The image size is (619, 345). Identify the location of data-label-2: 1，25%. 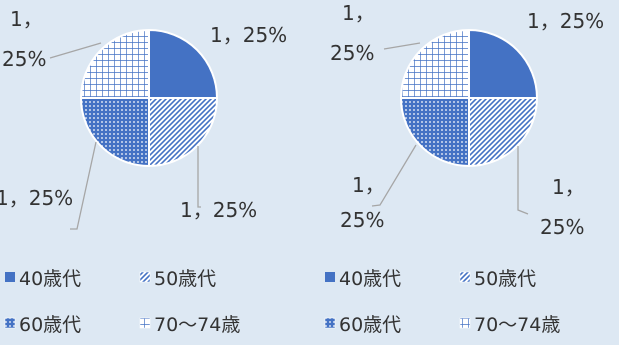
(218, 210).